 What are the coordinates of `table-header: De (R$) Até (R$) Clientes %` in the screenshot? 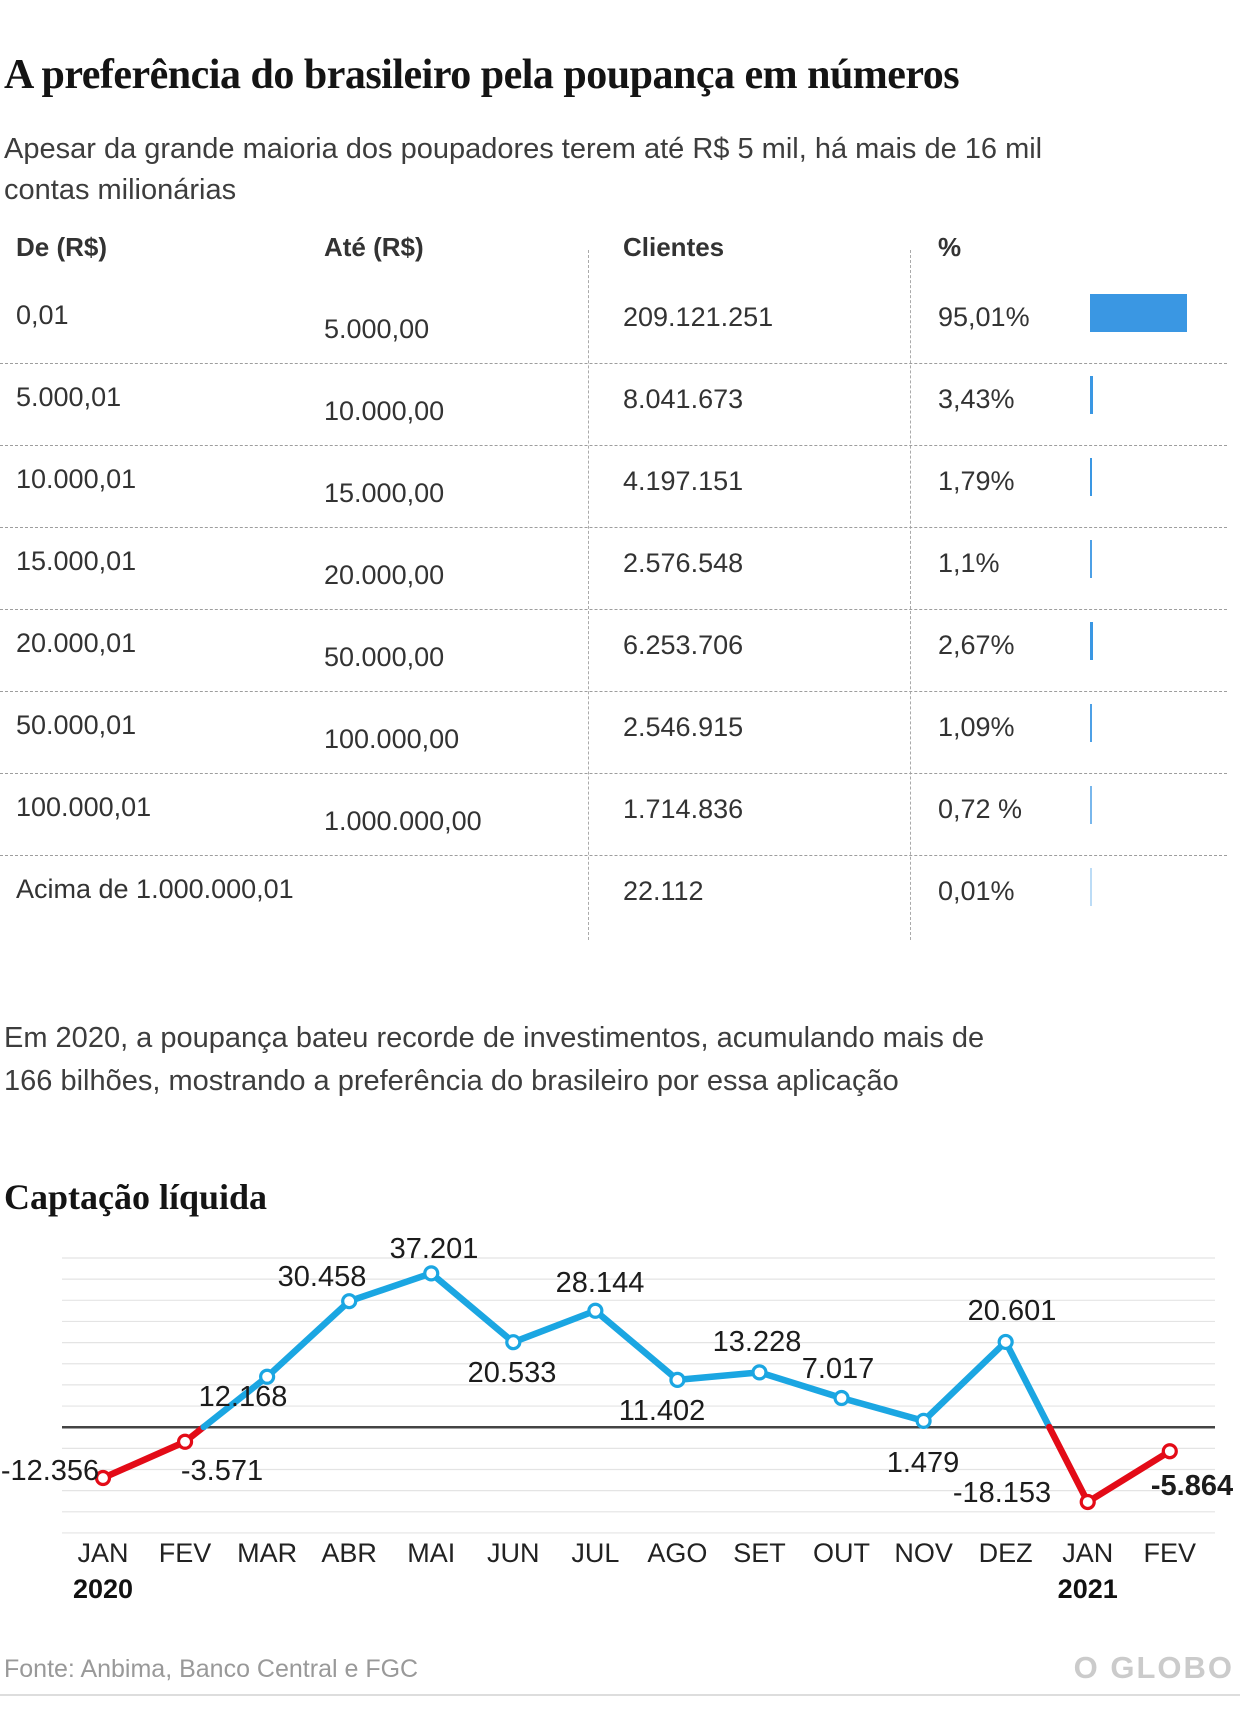 It's located at (620, 252).